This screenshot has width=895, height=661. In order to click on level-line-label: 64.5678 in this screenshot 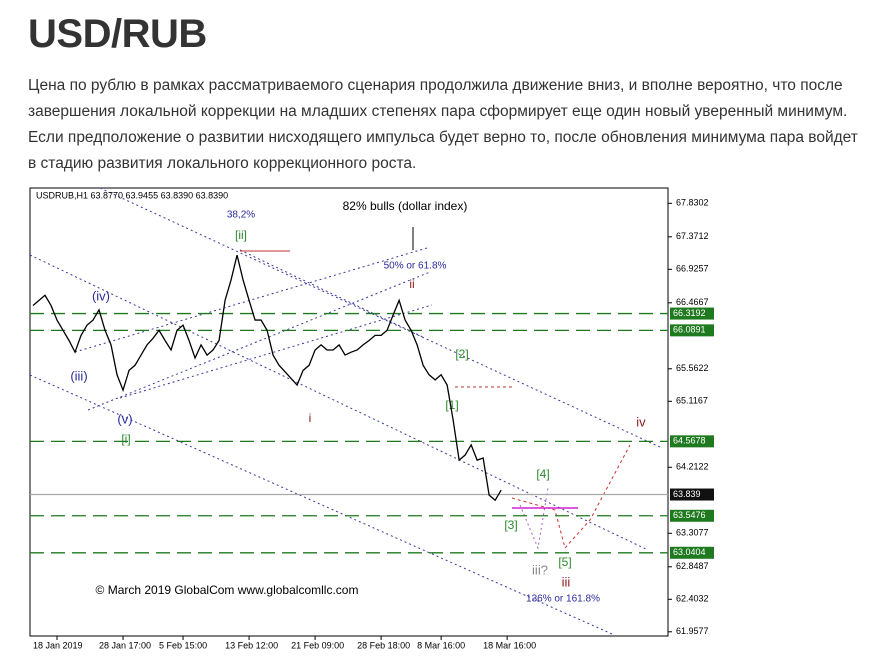, I will do `click(689, 441)`.